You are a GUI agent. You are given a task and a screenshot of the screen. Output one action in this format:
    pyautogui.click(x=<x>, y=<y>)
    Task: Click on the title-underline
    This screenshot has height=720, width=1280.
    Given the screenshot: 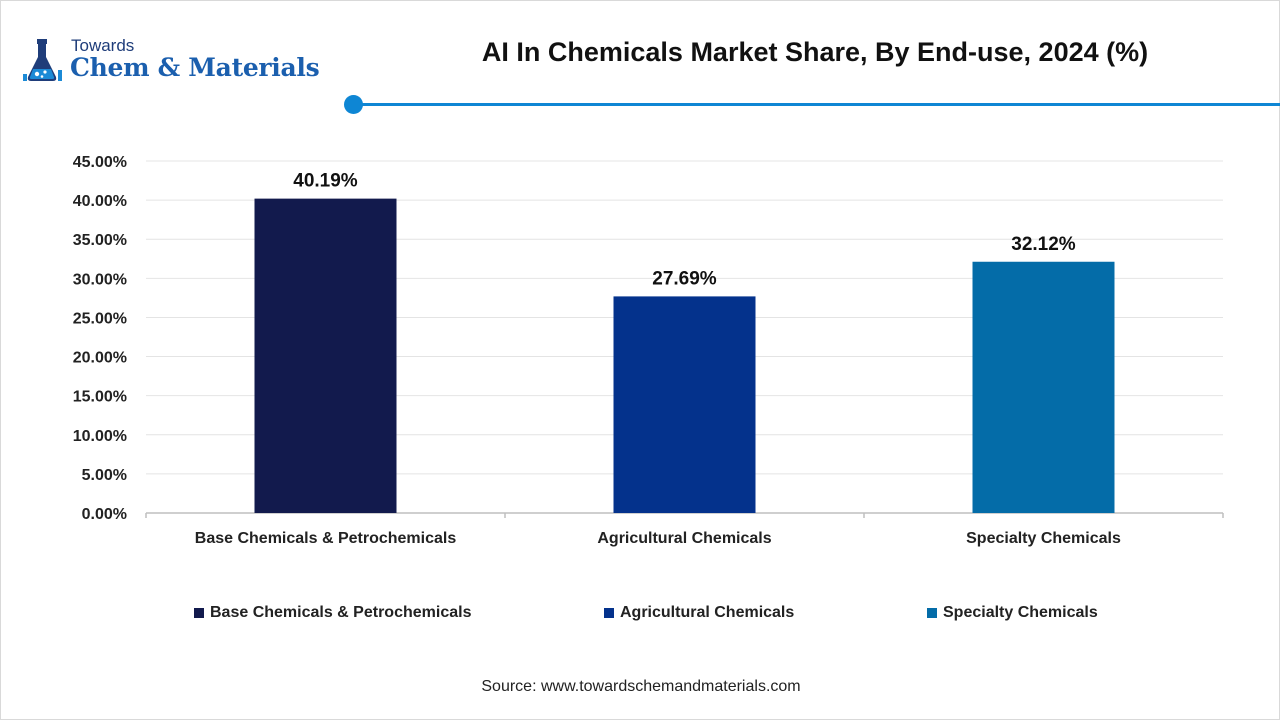 What is the action you would take?
    pyautogui.click(x=816, y=104)
    